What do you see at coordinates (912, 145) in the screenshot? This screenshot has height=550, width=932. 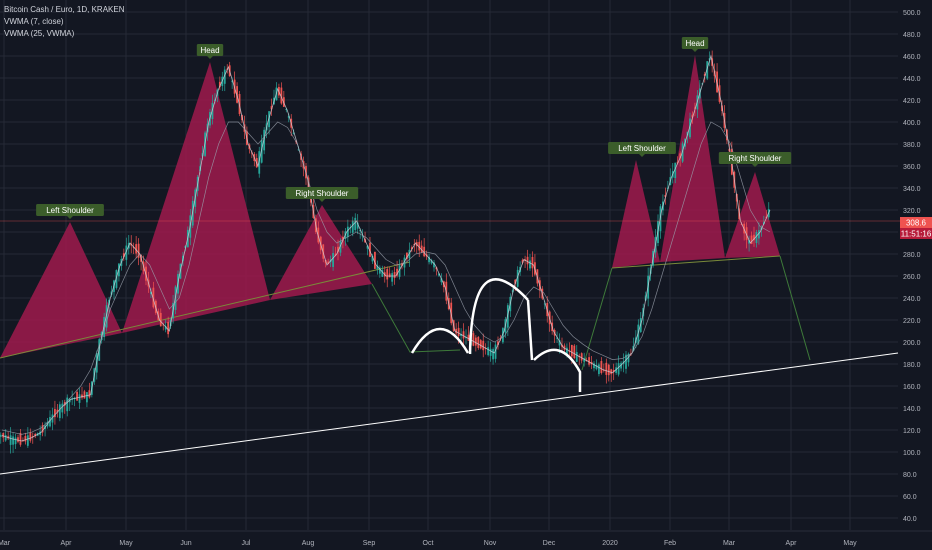 I see `y-tick-label: 380.0` at bounding box center [912, 145].